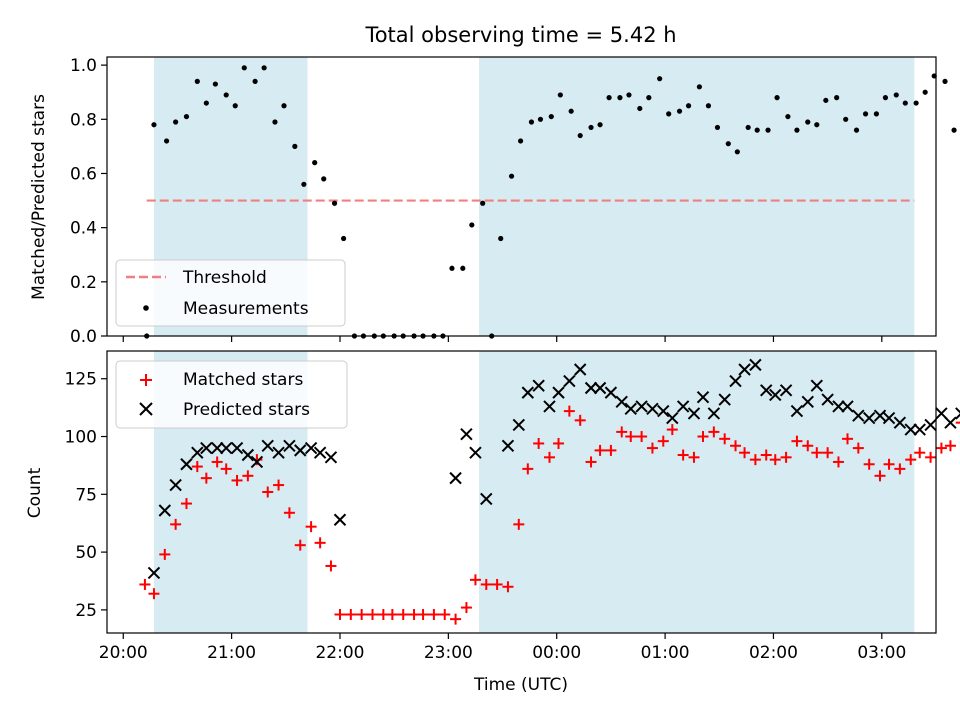 The image size is (960, 720). I want to click on bottom-y-tick-label: 125, so click(81, 380).